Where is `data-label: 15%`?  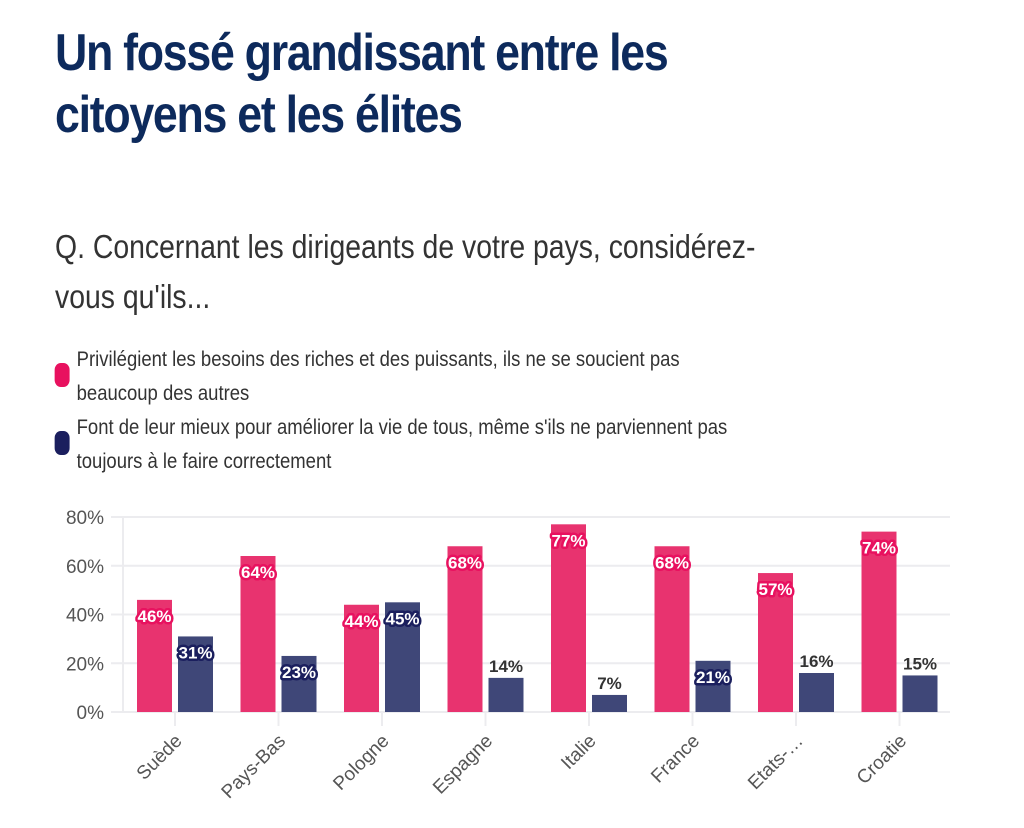
data-label: 15% is located at coordinates (920, 663).